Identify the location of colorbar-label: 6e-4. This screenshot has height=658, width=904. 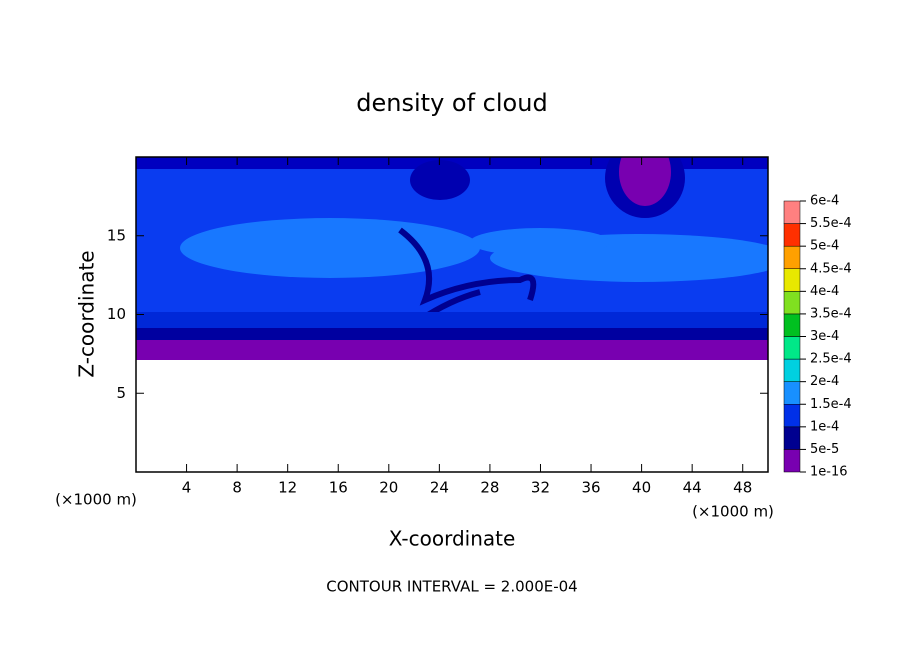
(824, 201).